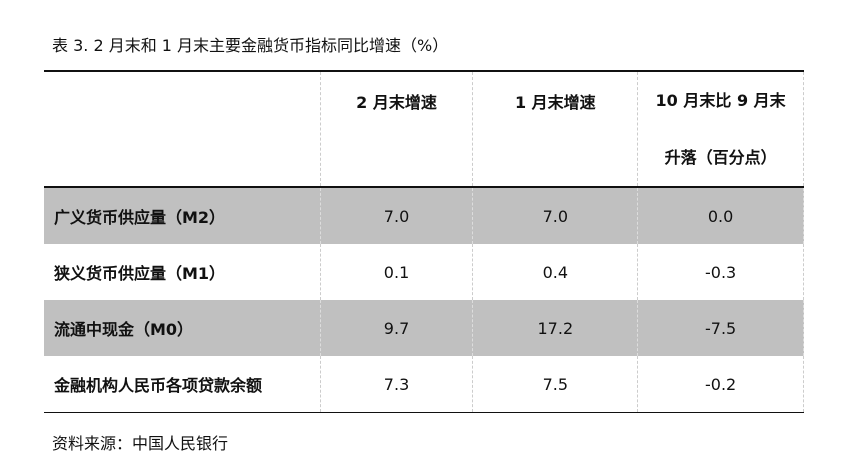 Image resolution: width=843 pixels, height=462 pixels. I want to click on cell: 0.1, so click(396, 272).